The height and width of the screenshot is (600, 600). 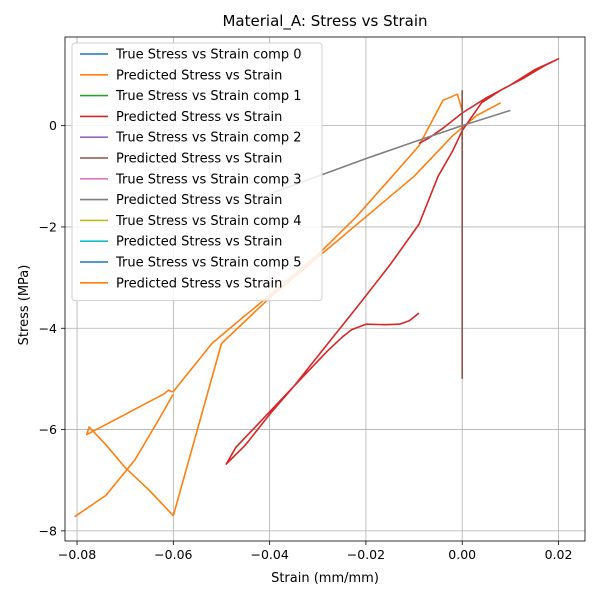 I want to click on x-tick-label: 0.00, so click(x=462, y=554).